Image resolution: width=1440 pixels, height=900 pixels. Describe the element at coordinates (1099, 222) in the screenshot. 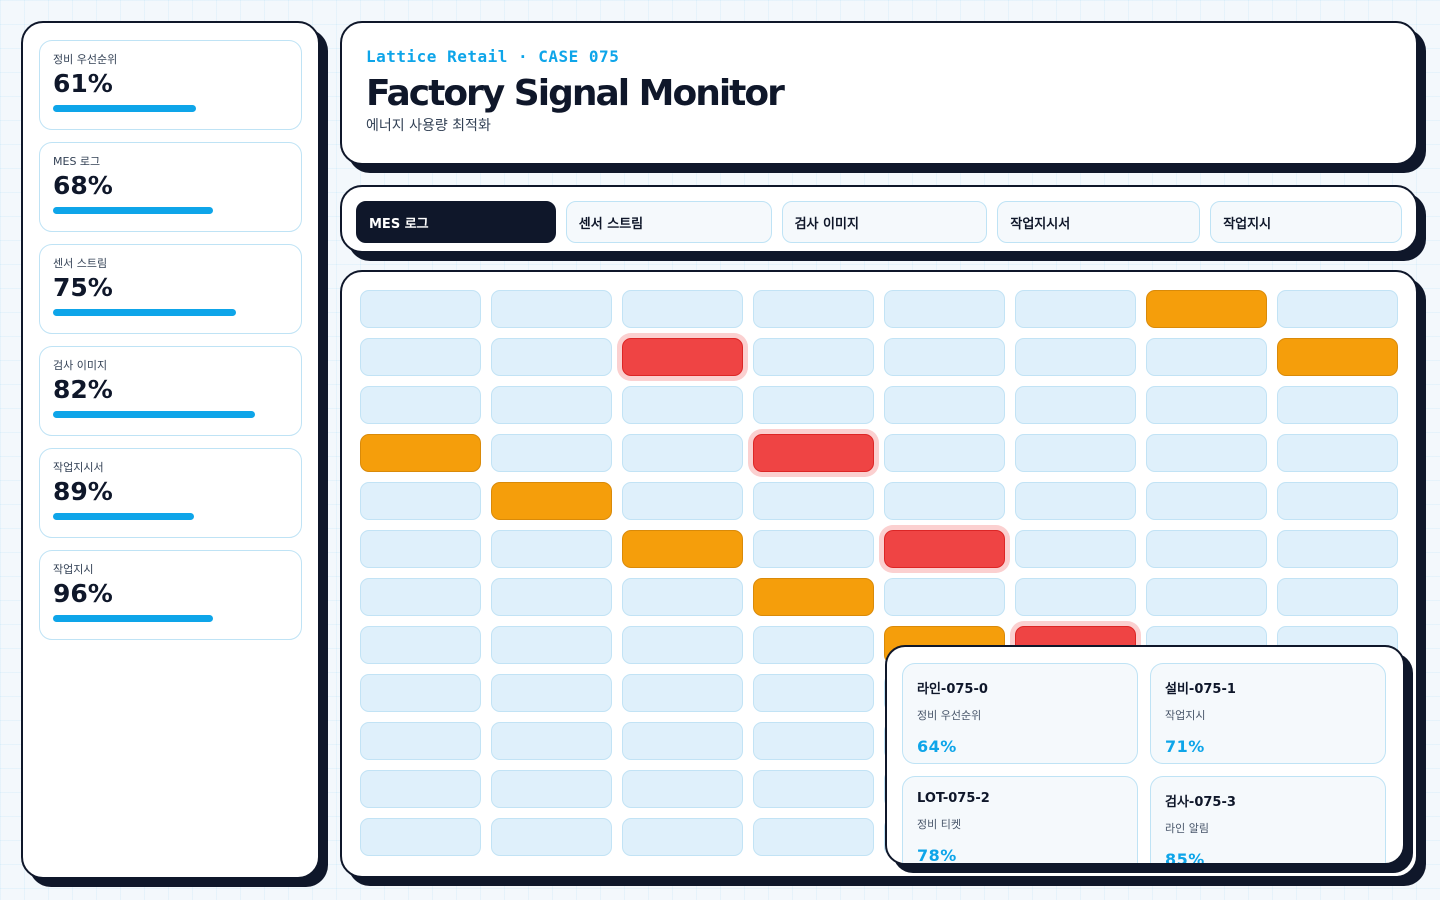

I see `tab-work-order-doc: 작업지시서` at that location.